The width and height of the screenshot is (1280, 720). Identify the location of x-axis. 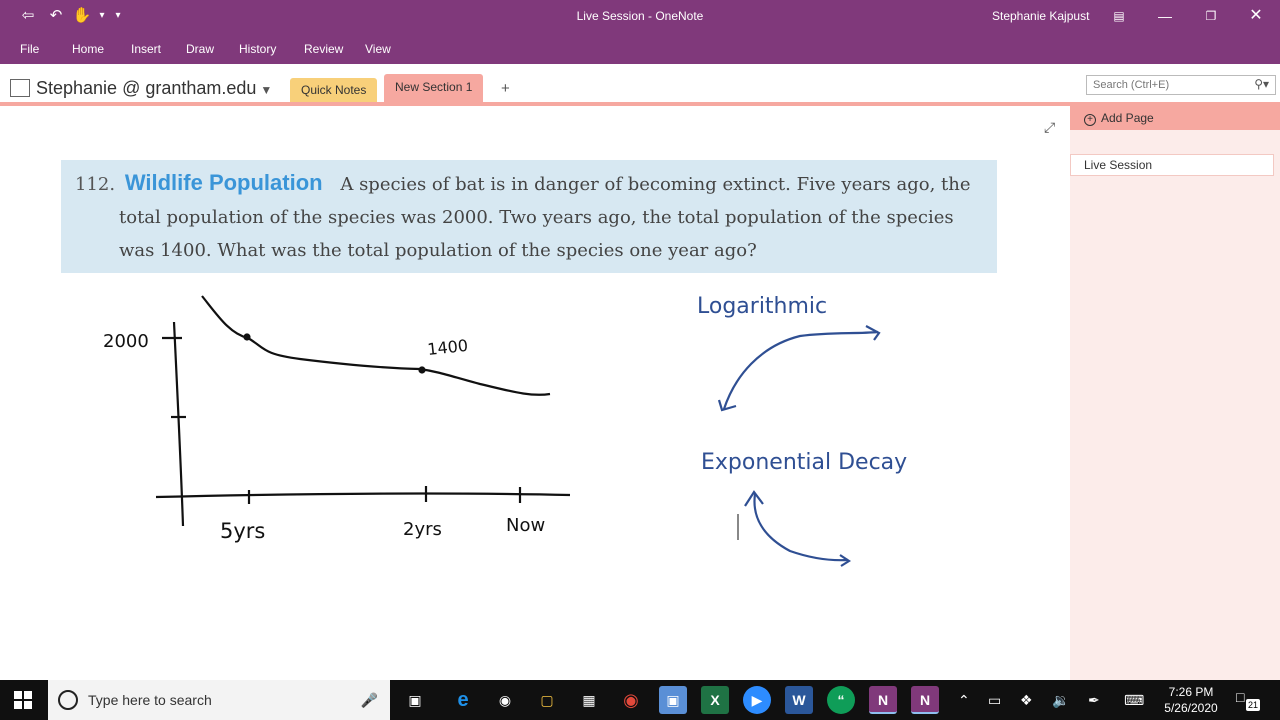
(363, 495).